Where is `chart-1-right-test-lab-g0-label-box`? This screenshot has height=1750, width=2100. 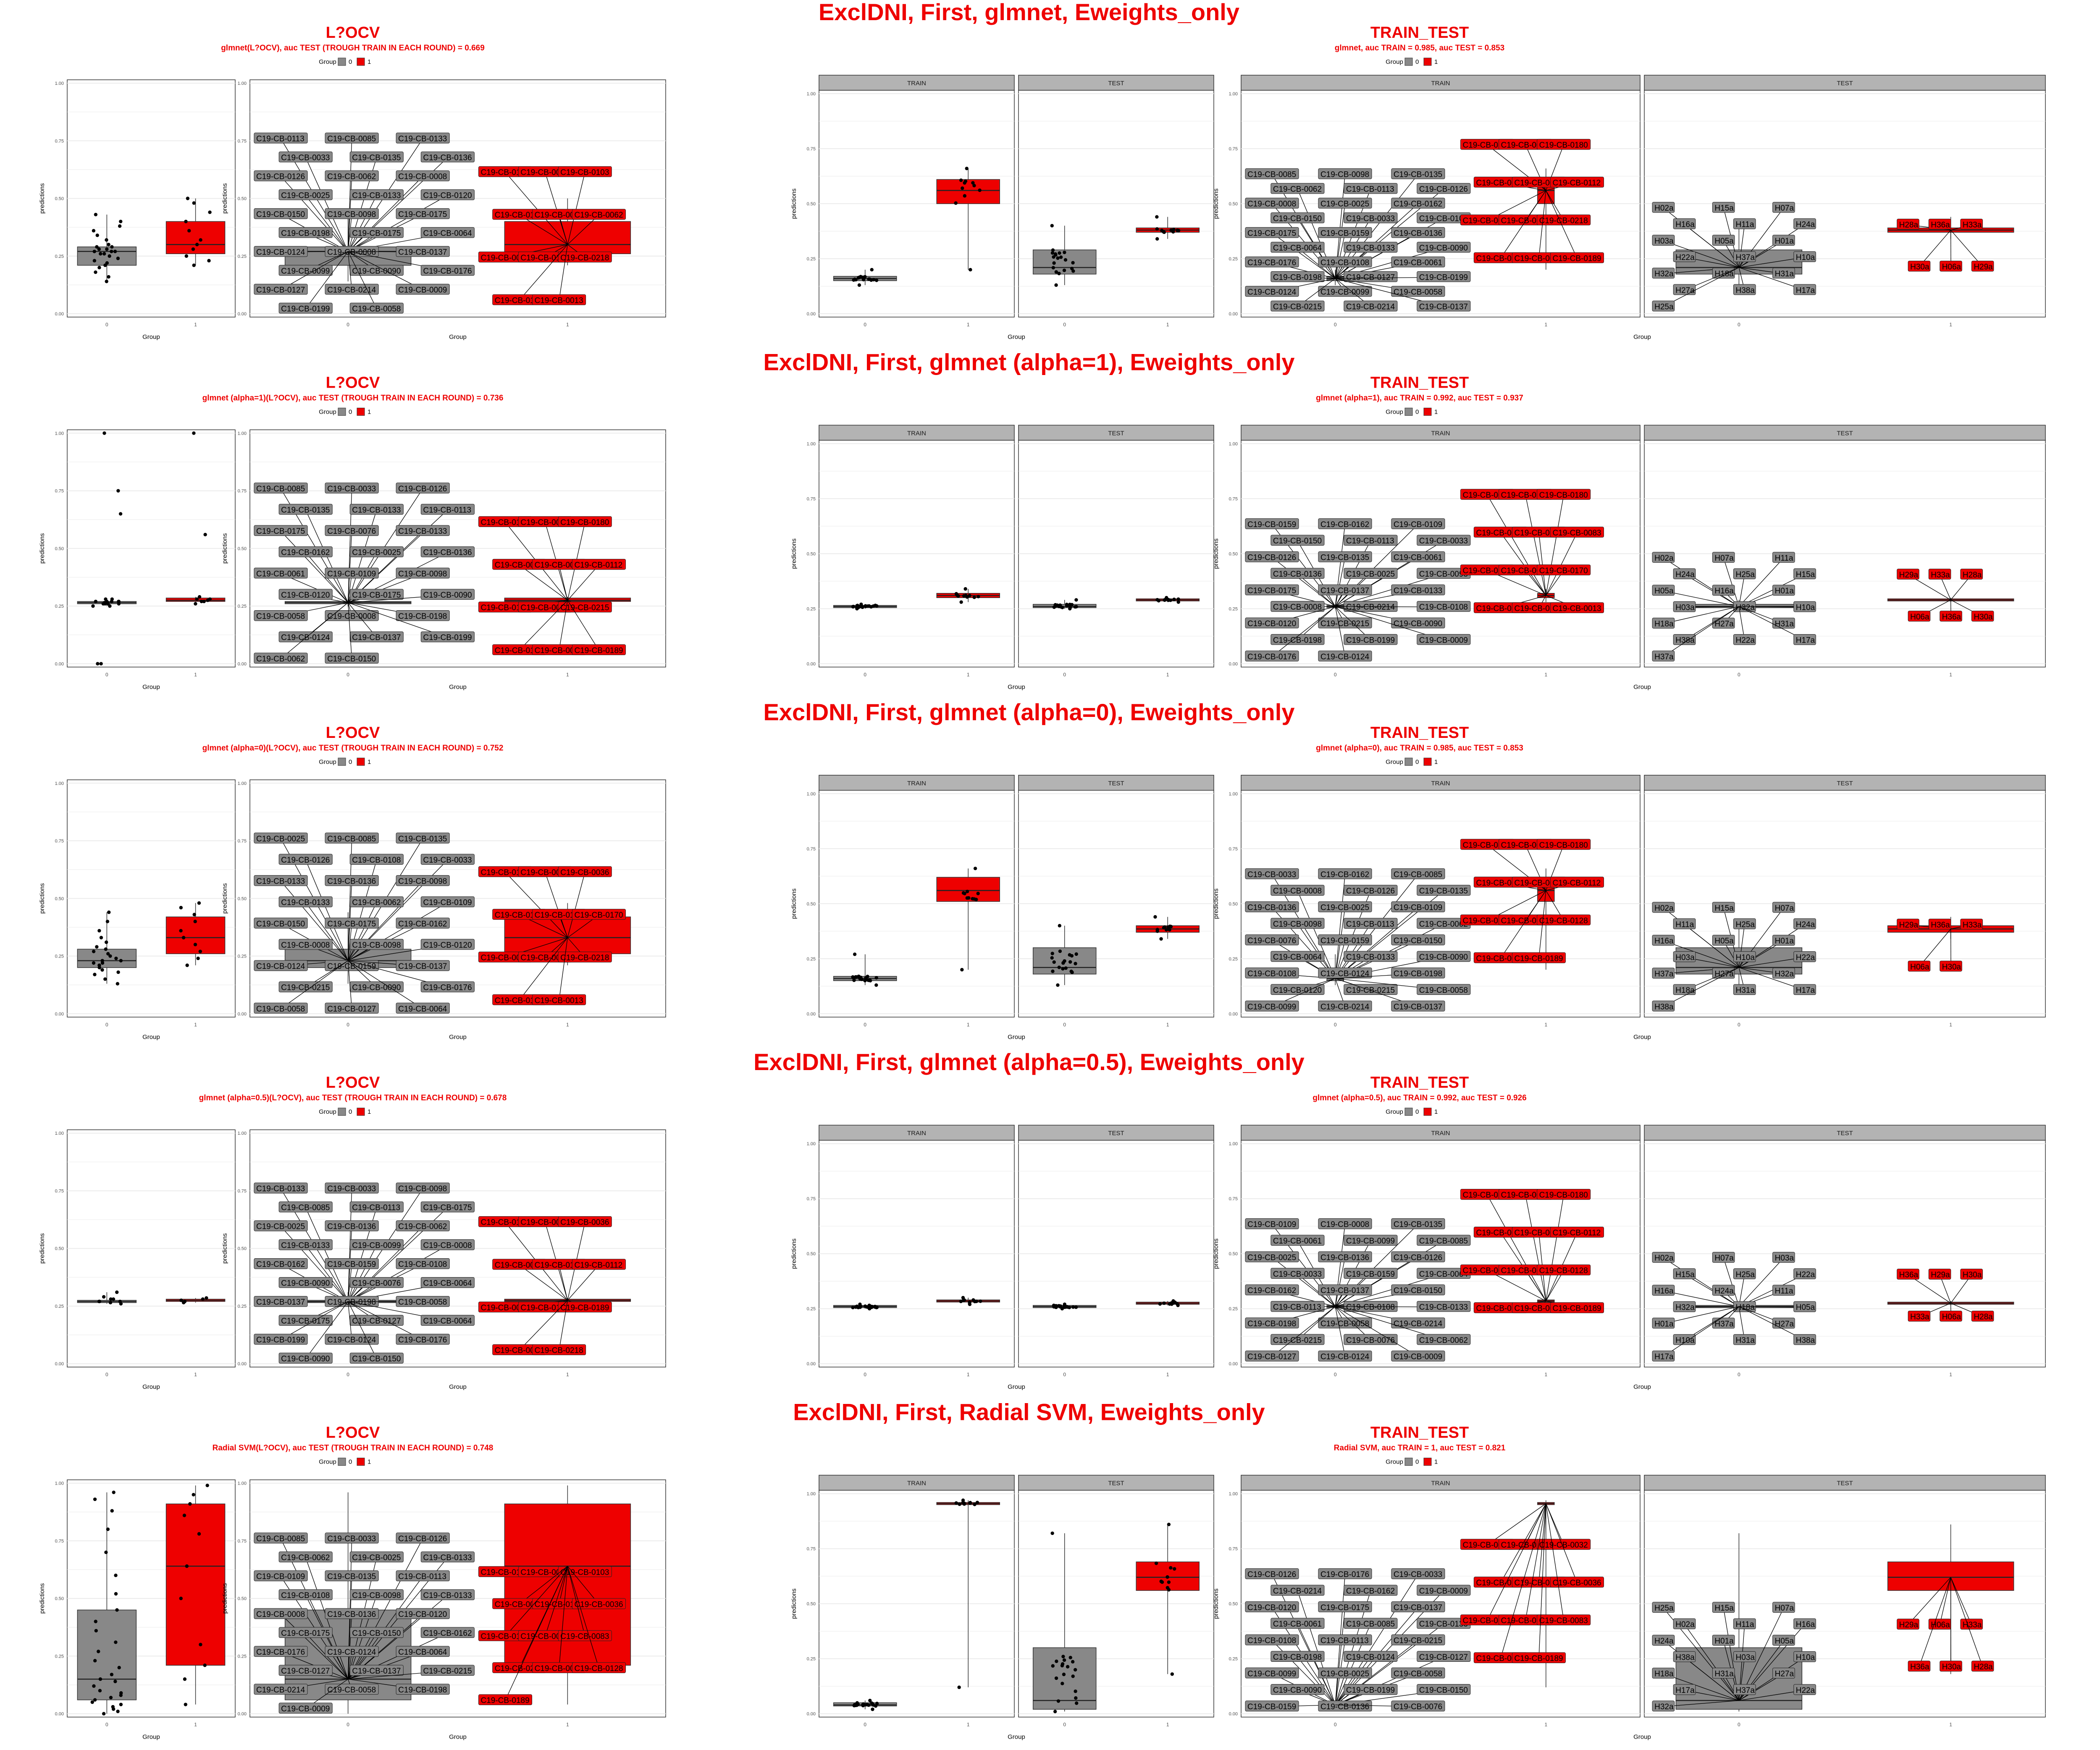
chart-1-right-test-lab-g0-label-box is located at coordinates (1744, 223).